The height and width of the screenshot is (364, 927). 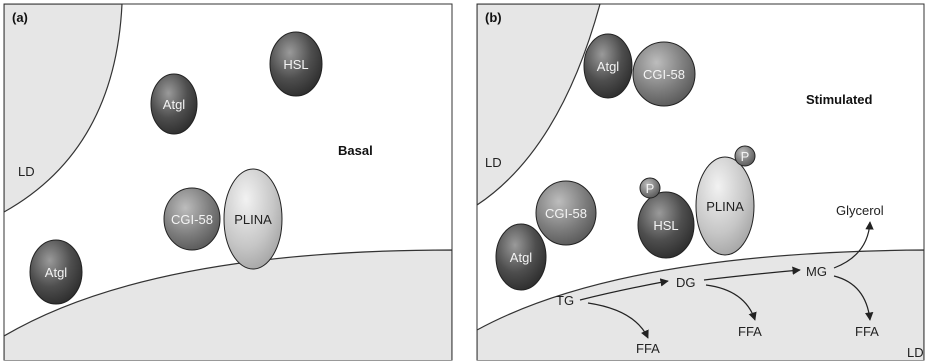 I want to click on panel-b-state-label: Stimulated, so click(x=839, y=99).